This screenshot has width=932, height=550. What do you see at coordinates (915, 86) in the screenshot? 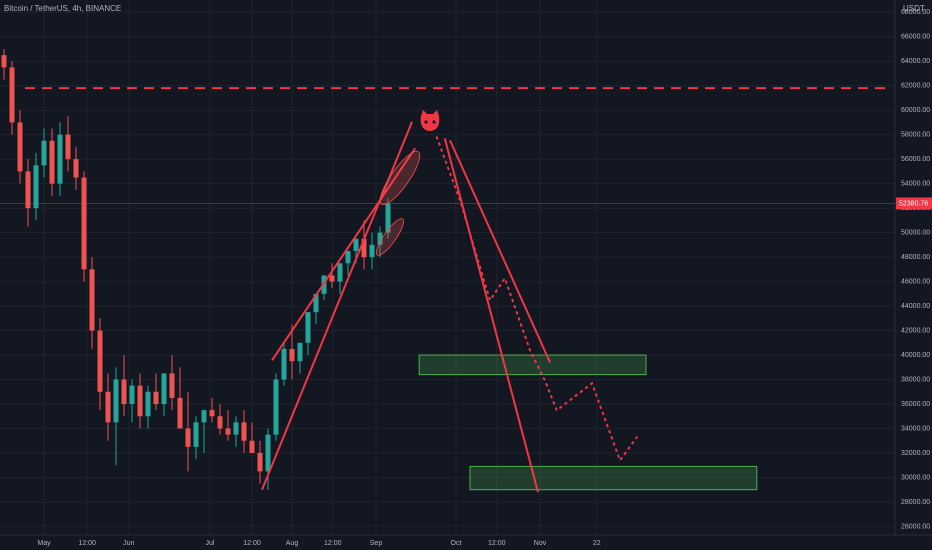
I see `y-tick-label: 62000.00` at bounding box center [915, 86].